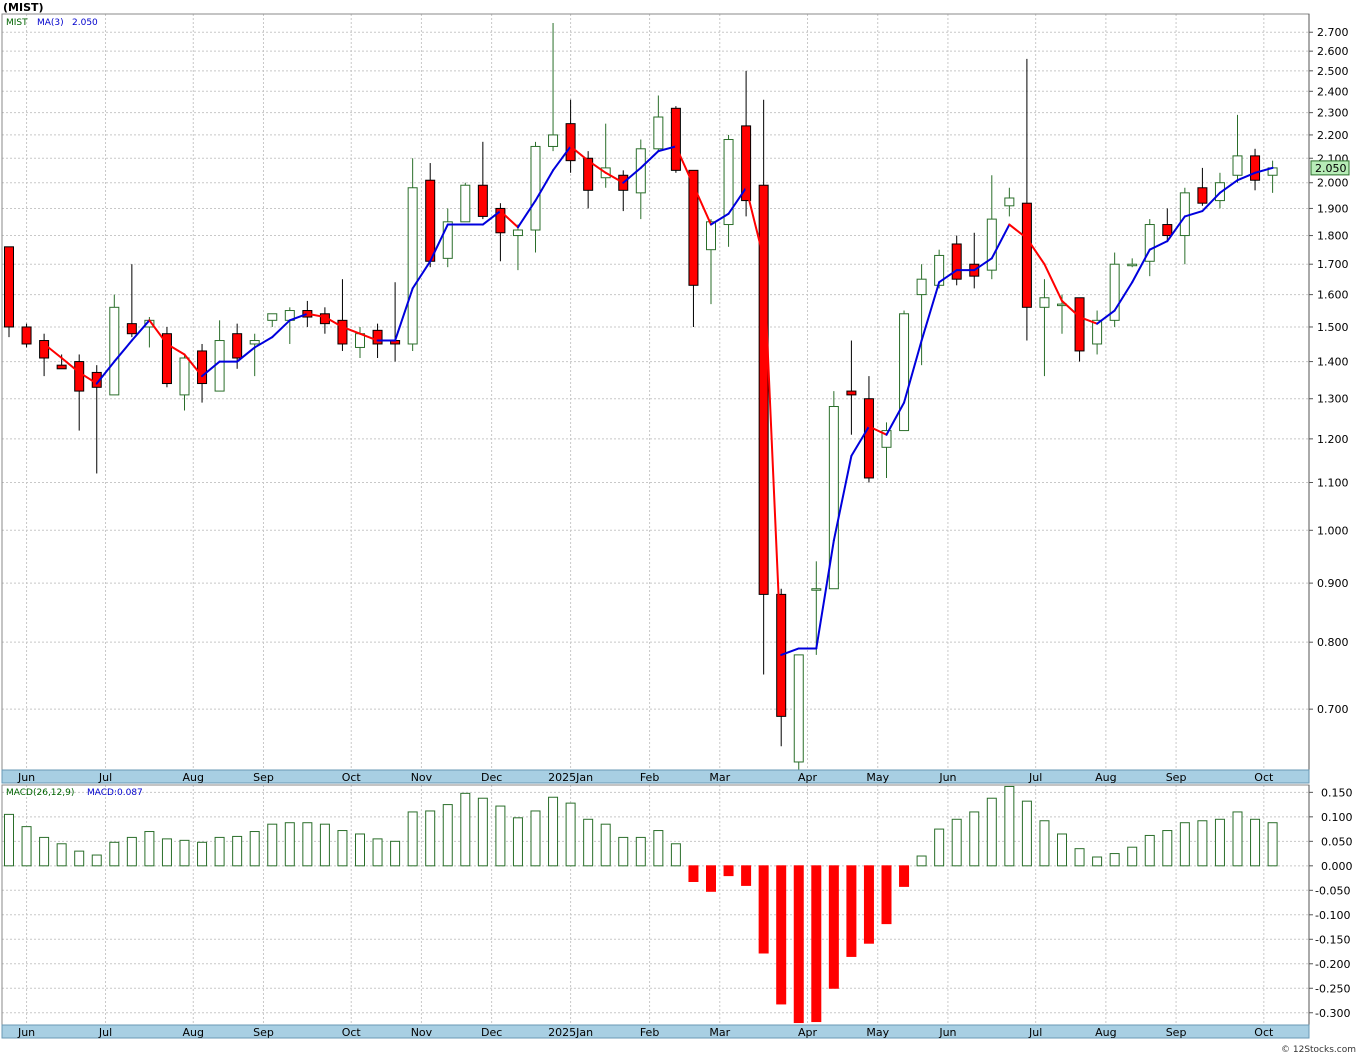  Describe the element at coordinates (17, 23) in the screenshot. I see `price-legend-symbol: MIST` at that location.